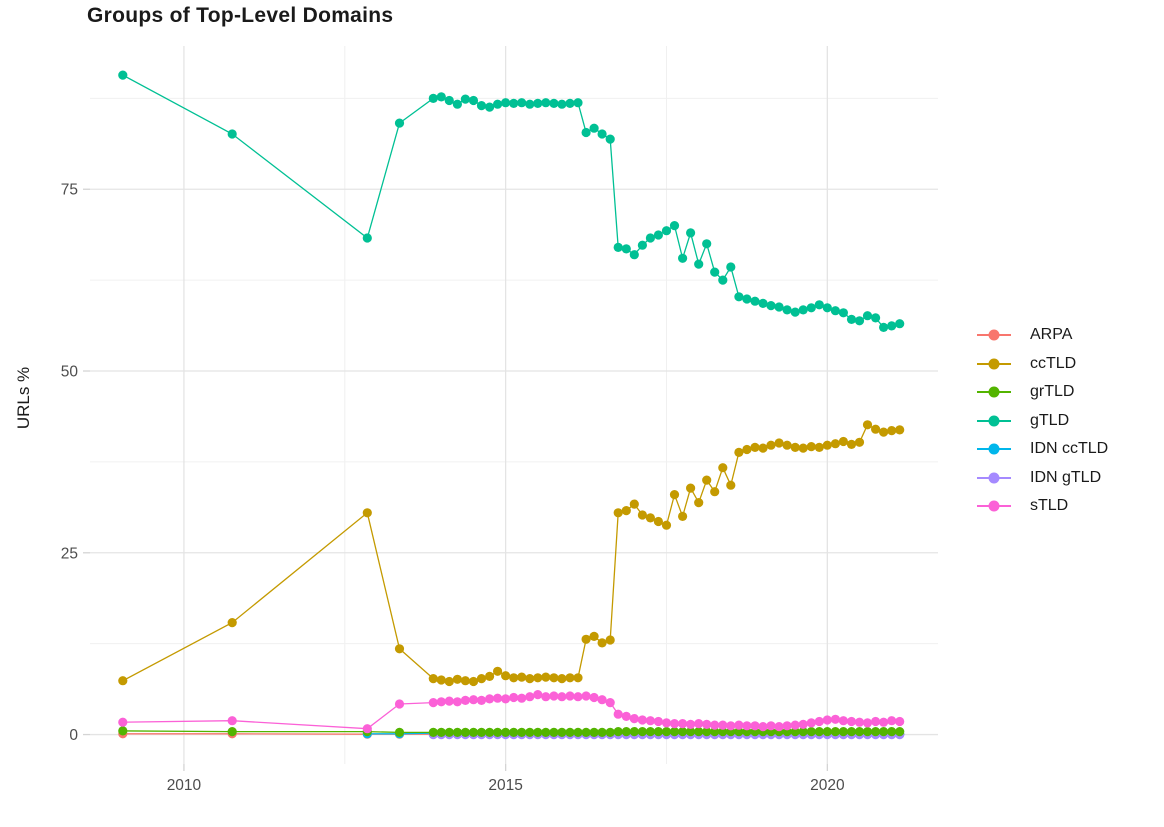 This screenshot has height=827, width=1164. I want to click on legend-item-gTLD: gTLD, so click(1042, 421).